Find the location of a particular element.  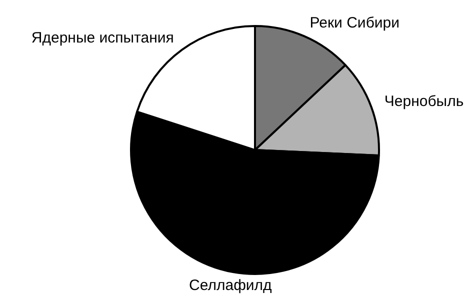

slice-label: Реки Сибири is located at coordinates (355, 23).